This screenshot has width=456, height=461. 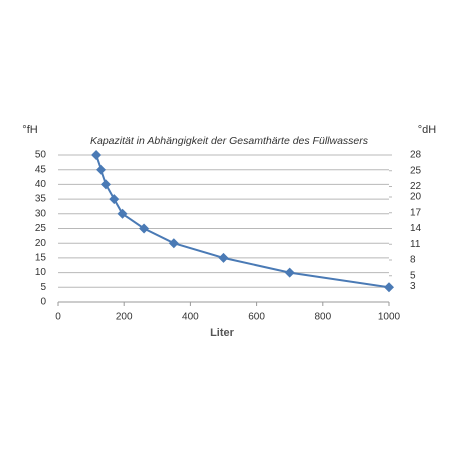 What do you see at coordinates (41, 155) in the screenshot?
I see `y-tick-label: 50` at bounding box center [41, 155].